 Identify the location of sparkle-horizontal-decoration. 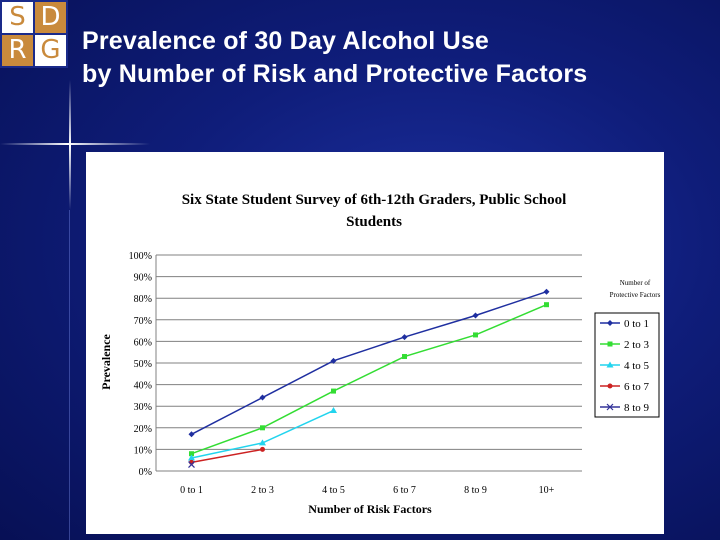
(75, 144).